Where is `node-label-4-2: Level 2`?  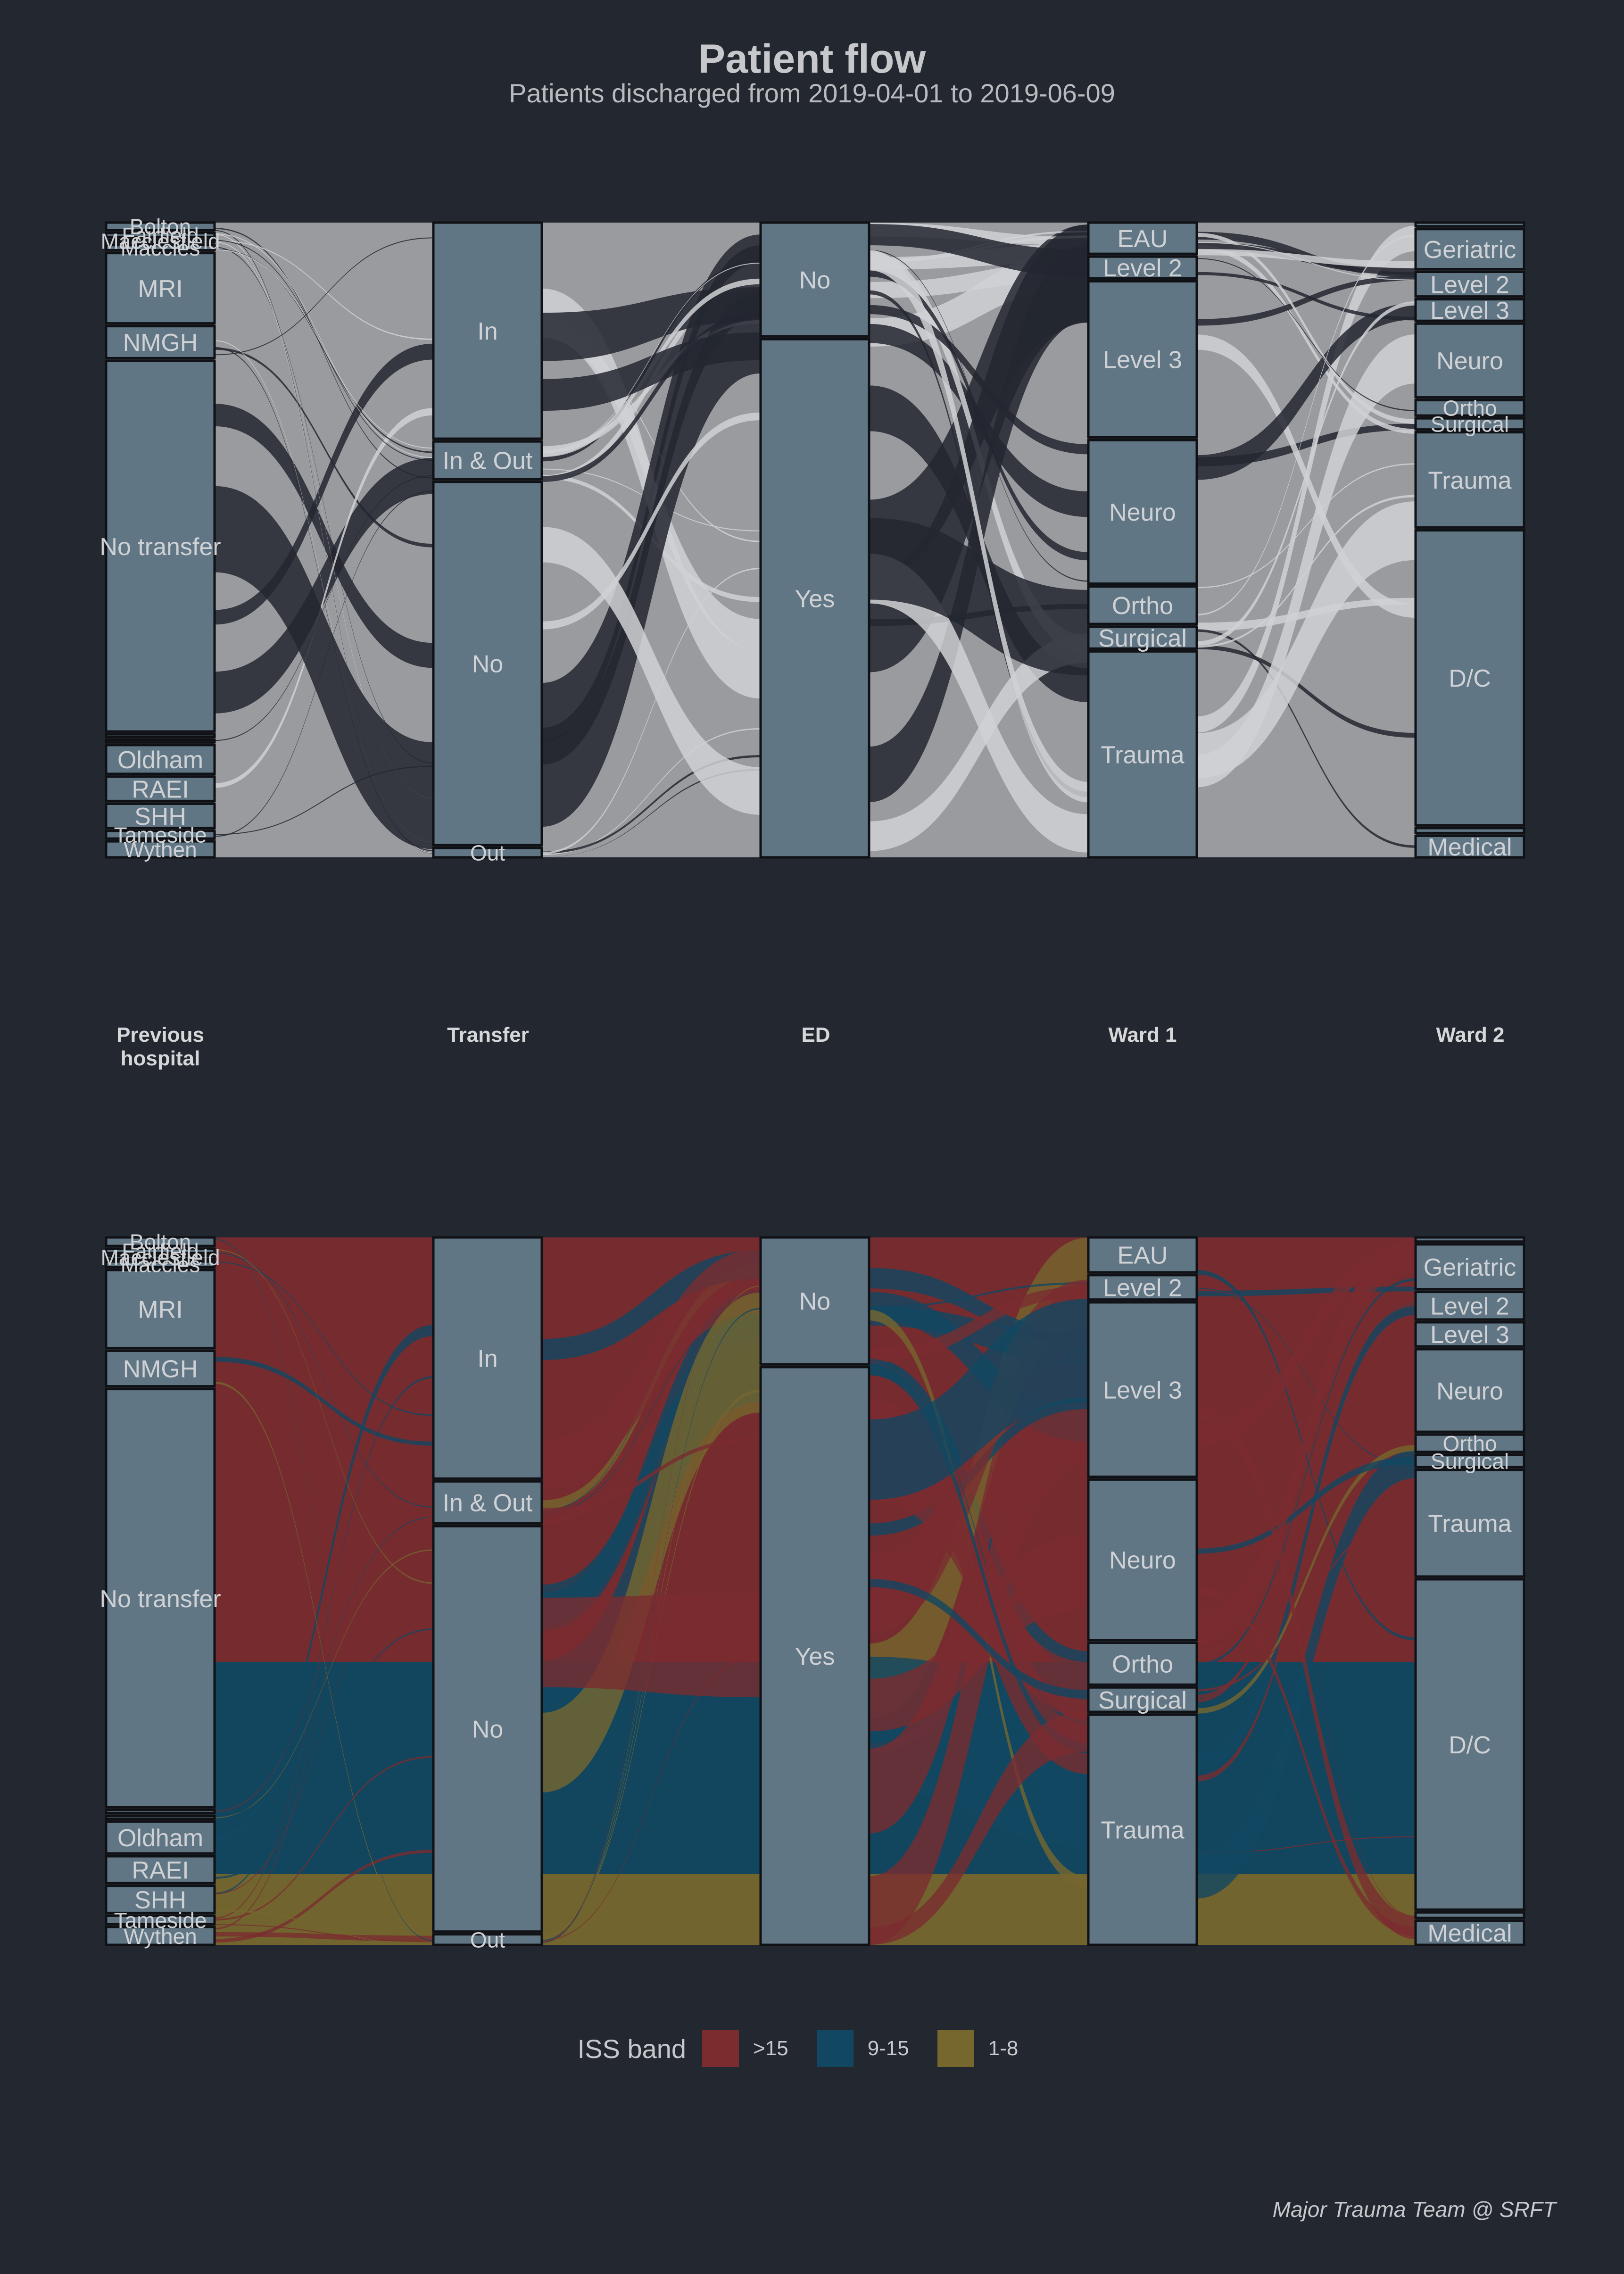
node-label-4-2: Level 2 is located at coordinates (1469, 285).